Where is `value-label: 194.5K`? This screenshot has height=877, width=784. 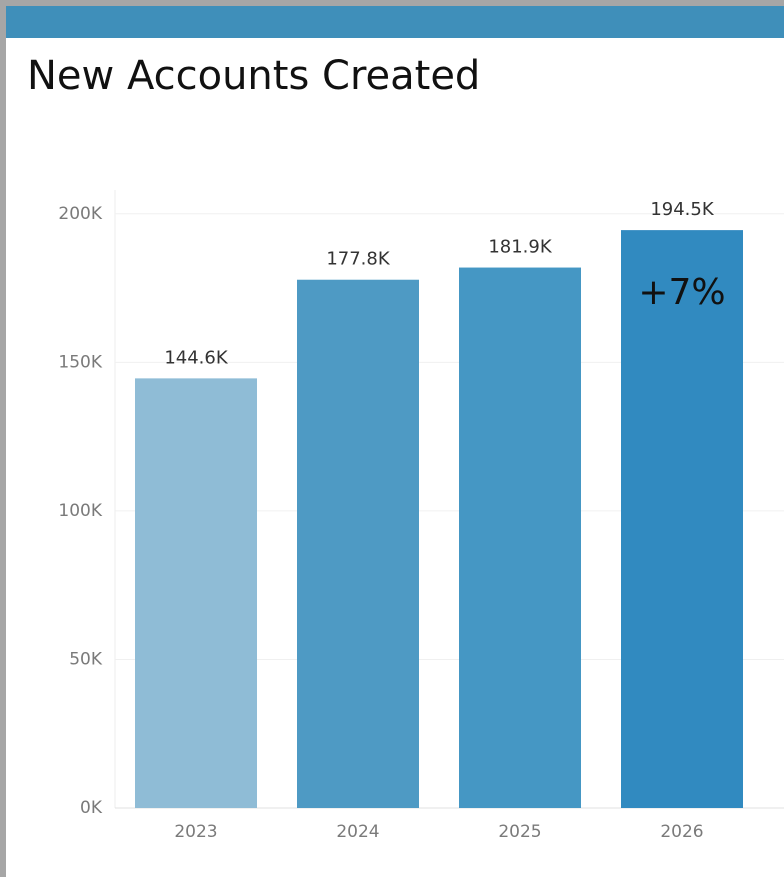 value-label: 194.5K is located at coordinates (682, 209).